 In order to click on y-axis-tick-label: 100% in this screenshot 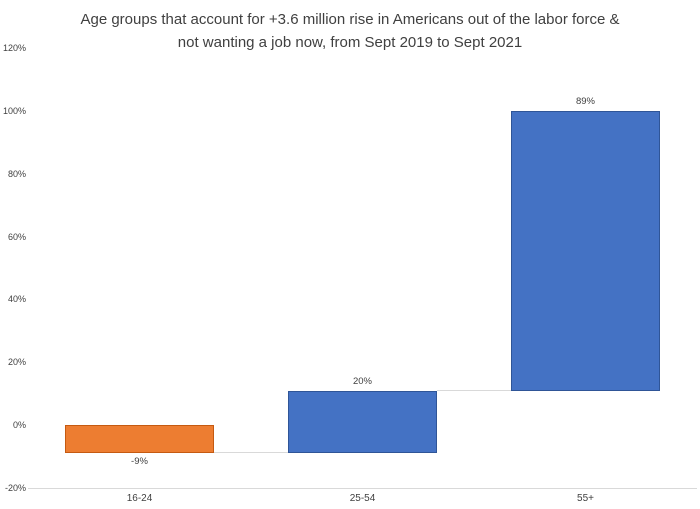, I will do `click(14, 110)`.